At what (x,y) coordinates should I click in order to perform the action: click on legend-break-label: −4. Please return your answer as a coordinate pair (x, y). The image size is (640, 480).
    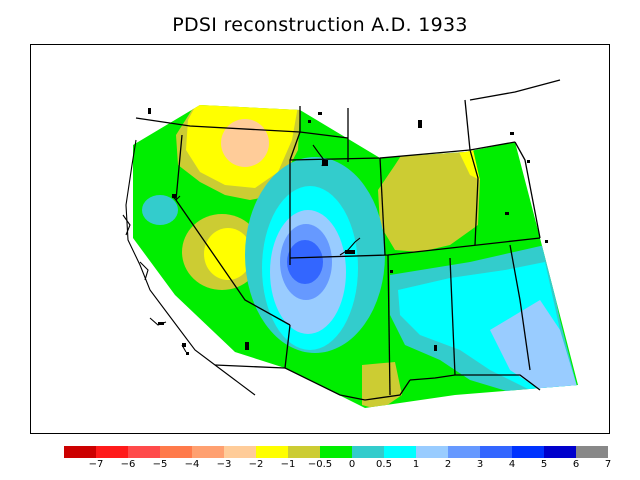
    Looking at the image, I should click on (192, 464).